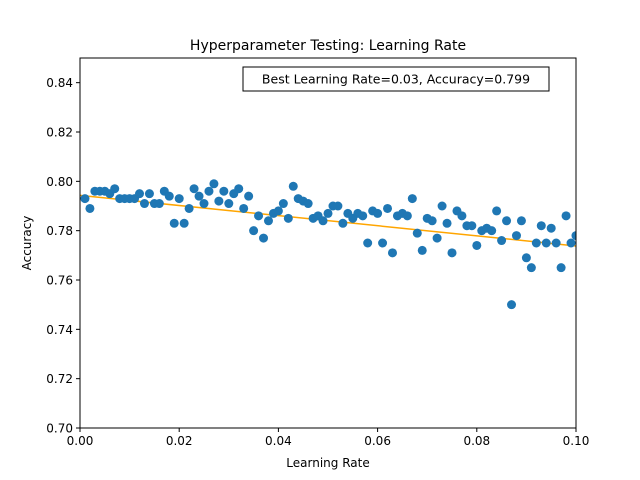 The width and height of the screenshot is (640, 480). What do you see at coordinates (328, 46) in the screenshot?
I see `chart-title: Hyperparameter Testing: Learning Rate` at bounding box center [328, 46].